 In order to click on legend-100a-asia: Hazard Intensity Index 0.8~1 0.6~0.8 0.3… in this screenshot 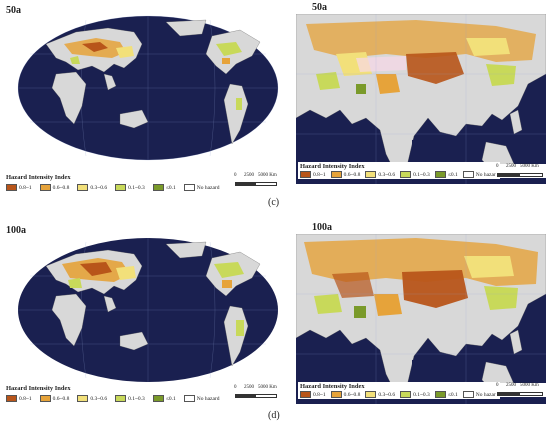, I will do `click(399, 390)`.